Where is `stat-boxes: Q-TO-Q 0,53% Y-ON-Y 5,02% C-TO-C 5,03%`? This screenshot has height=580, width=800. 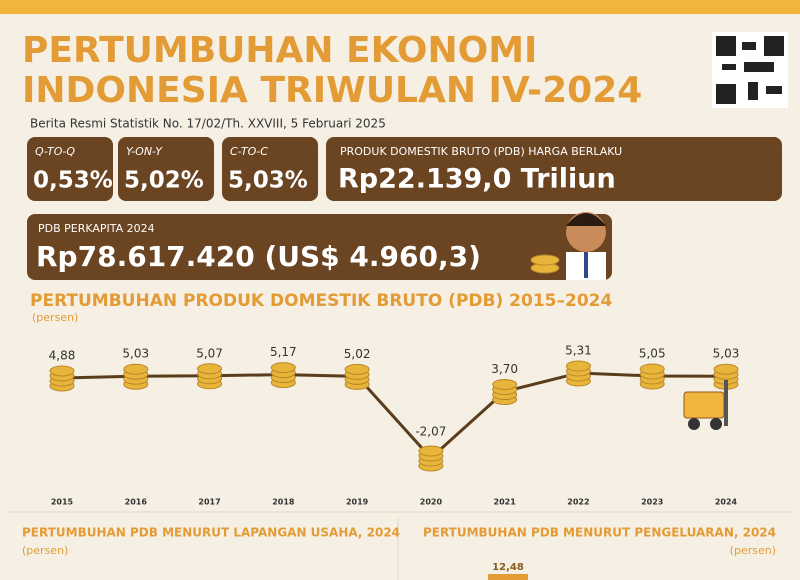 stat-boxes: Q-TO-Q 0,53% Y-ON-Y 5,02% C-TO-C 5,03% is located at coordinates (172, 169).